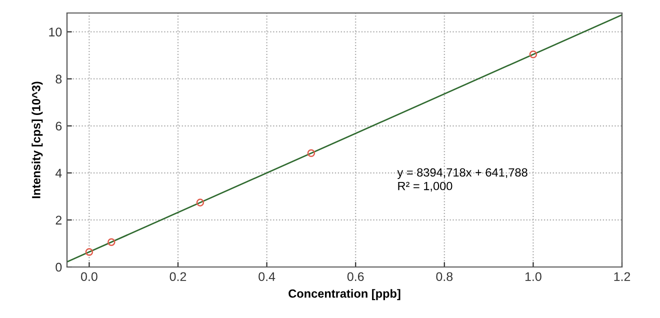  What do you see at coordinates (462, 180) in the screenshot?
I see `annotation: y = 8394,718x + 641,788 R² = 1,000` at bounding box center [462, 180].